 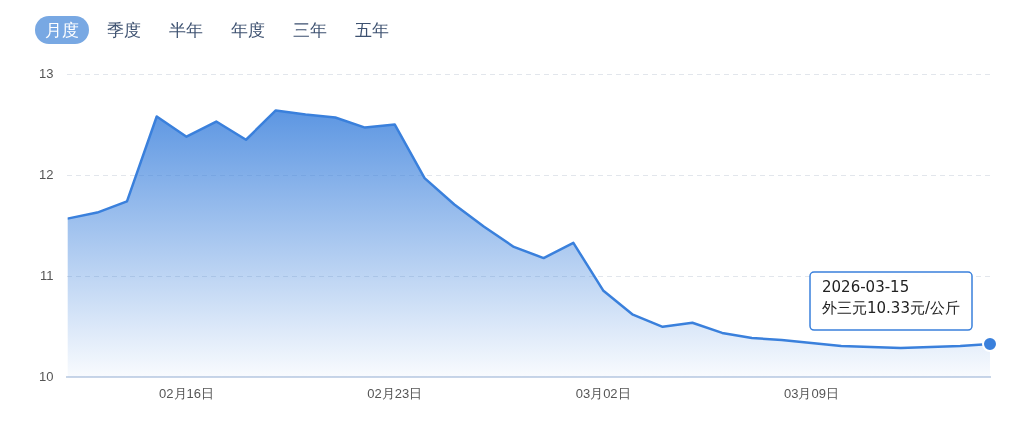 I want to click on text: 三年, so click(x=310, y=30).